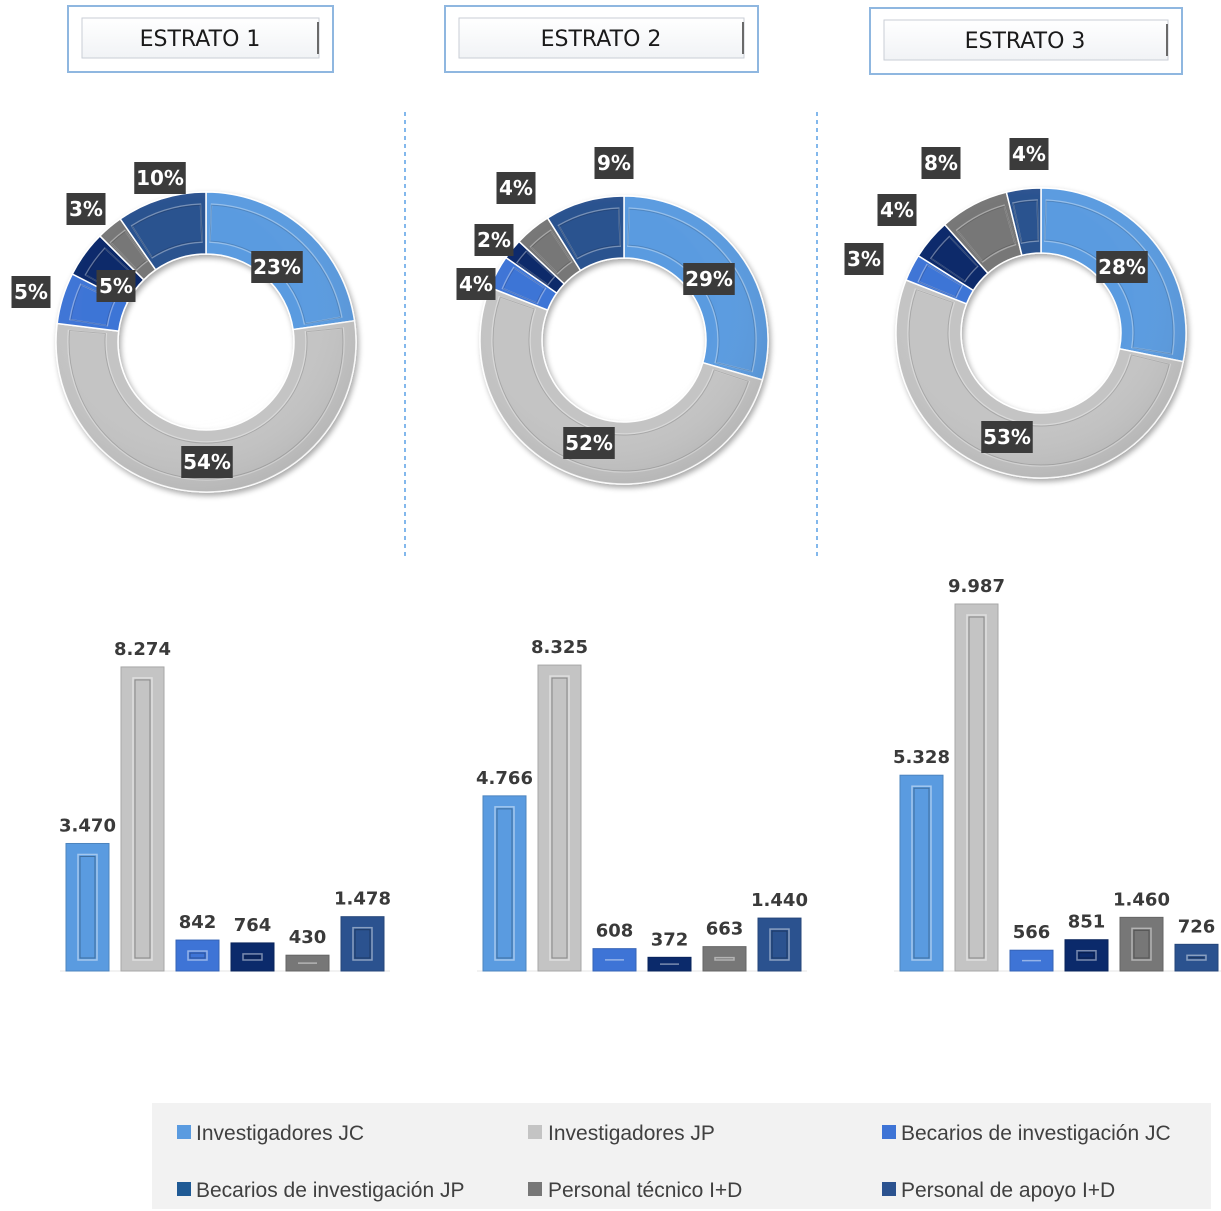  What do you see at coordinates (1036, 1133) in the screenshot?
I see `legend-label: Becarios de investigación JC` at bounding box center [1036, 1133].